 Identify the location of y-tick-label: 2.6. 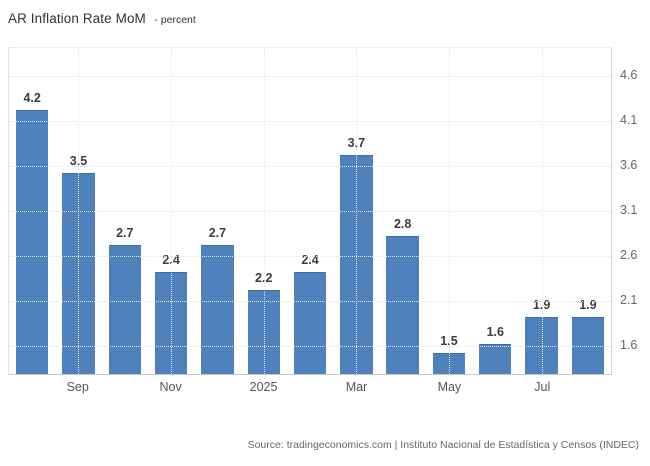
(629, 255).